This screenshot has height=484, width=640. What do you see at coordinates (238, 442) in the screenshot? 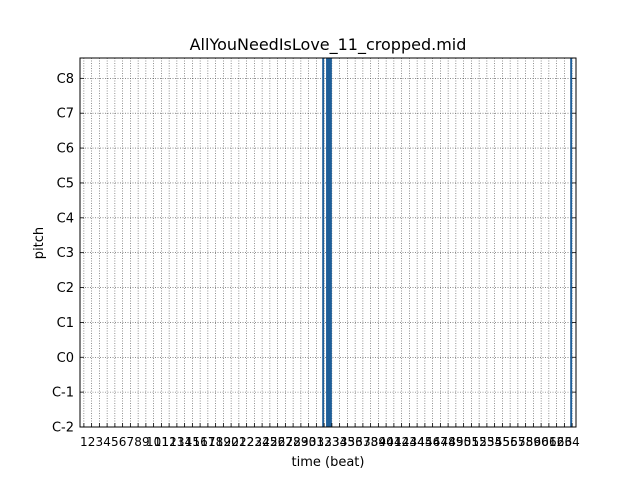
I see `x-tick-label: 21` at bounding box center [238, 442].